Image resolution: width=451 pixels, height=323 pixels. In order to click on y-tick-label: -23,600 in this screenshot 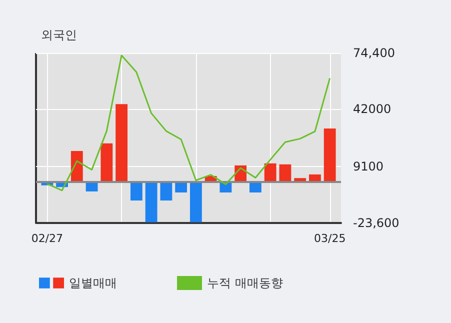, I will do `click(376, 223)`.